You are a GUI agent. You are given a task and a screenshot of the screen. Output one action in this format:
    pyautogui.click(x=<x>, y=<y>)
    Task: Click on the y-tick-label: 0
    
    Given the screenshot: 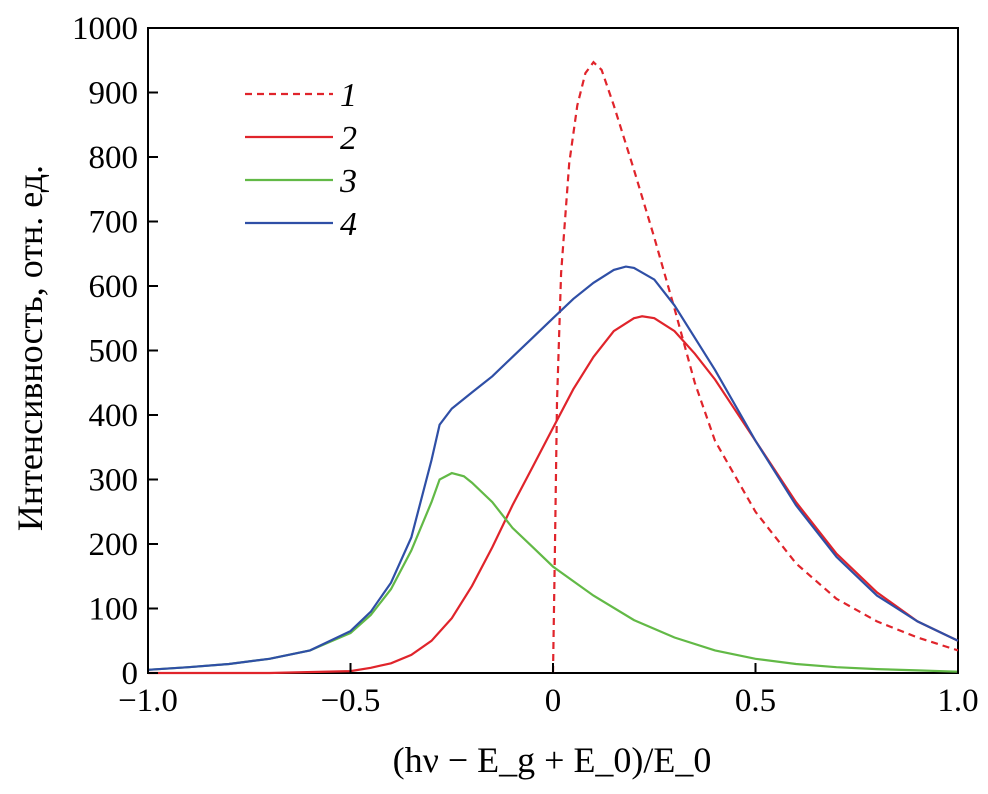 What is the action you would take?
    pyautogui.click(x=130, y=674)
    